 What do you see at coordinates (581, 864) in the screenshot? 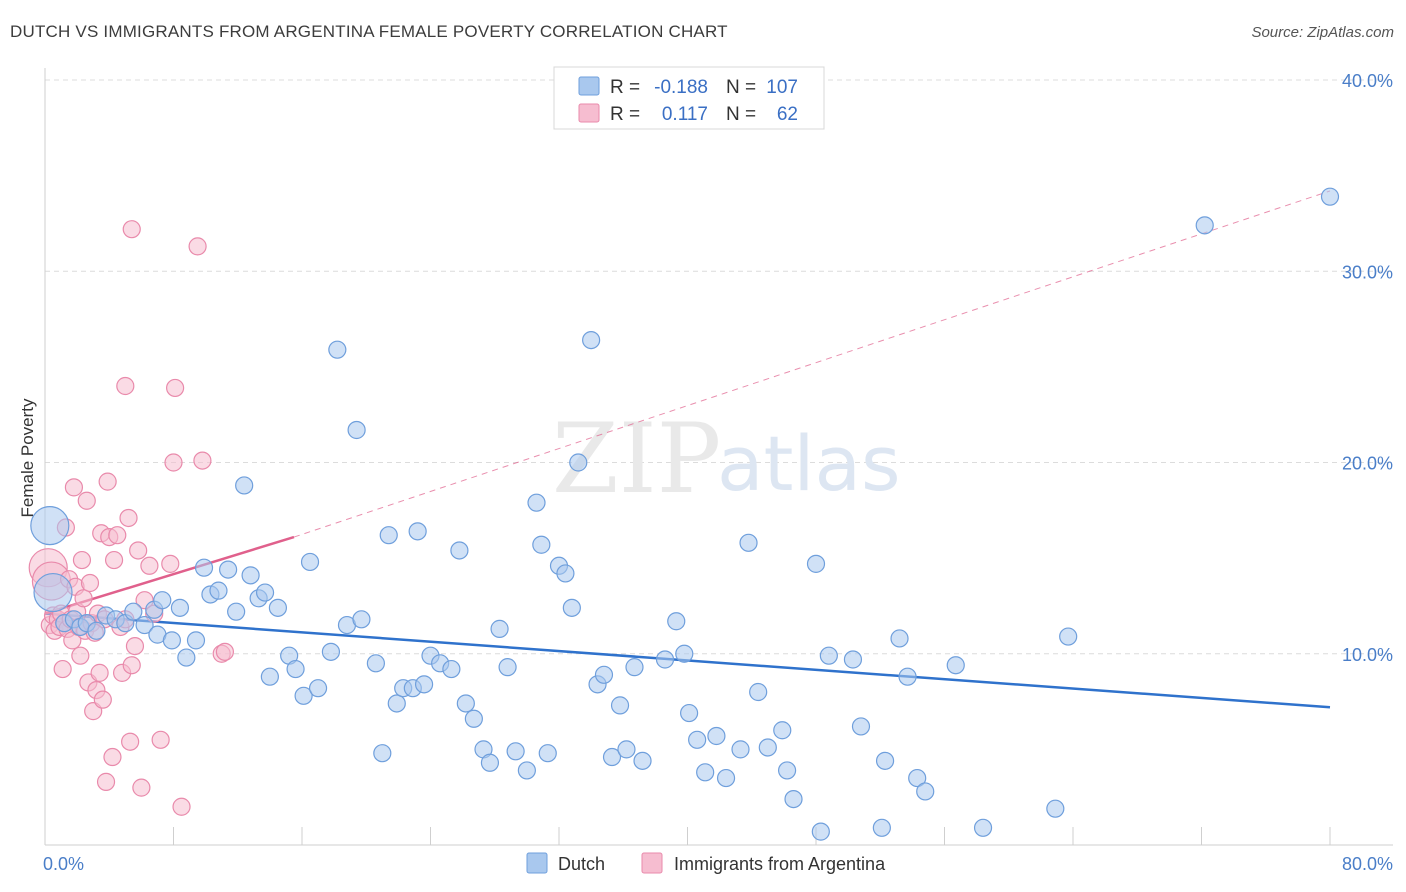
I see `bottom-legend-label-dutch: Dutch` at bounding box center [581, 864].